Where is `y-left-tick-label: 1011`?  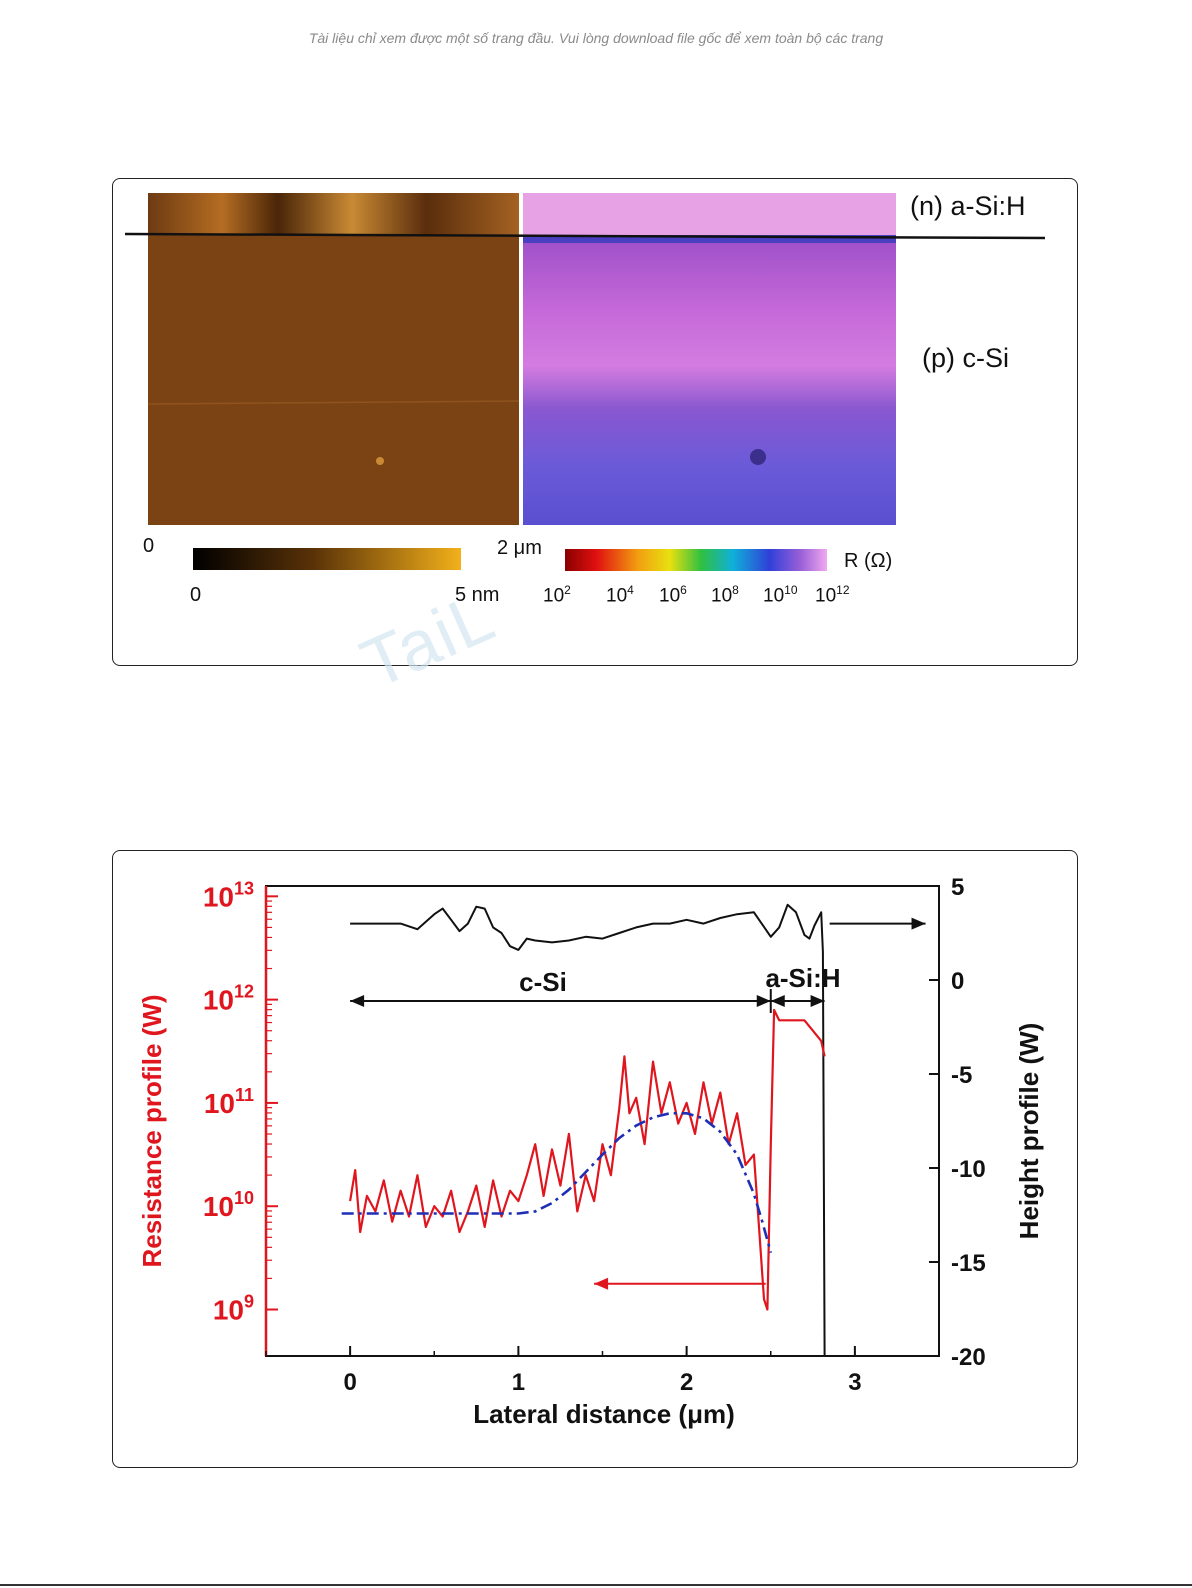 y-left-tick-label: 1011 is located at coordinates (229, 1102).